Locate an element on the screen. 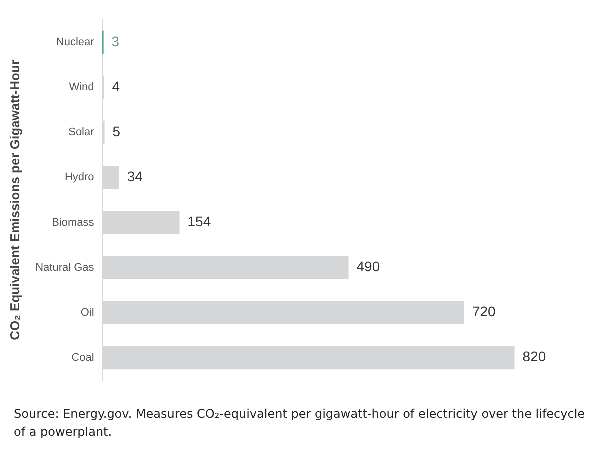 The width and height of the screenshot is (600, 459). y-tick-label: Natural Gas is located at coordinates (65, 268).